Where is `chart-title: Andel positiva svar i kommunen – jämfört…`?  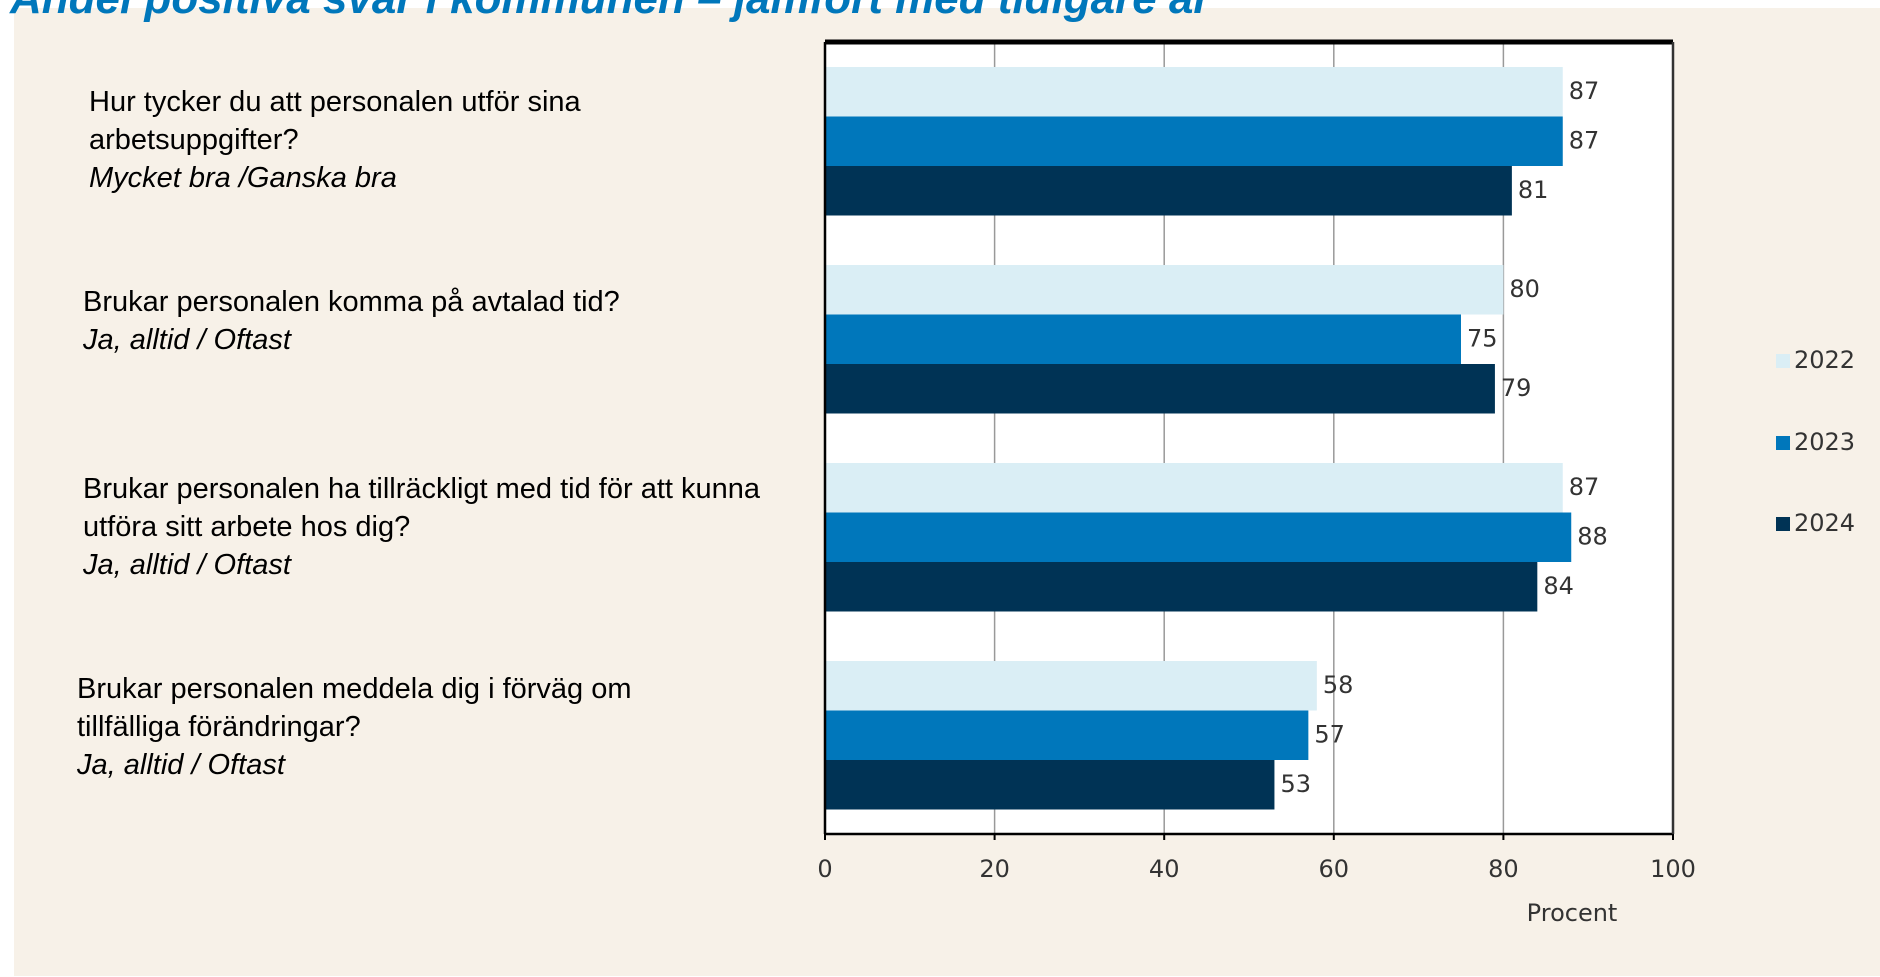 chart-title: Andel positiva svar i kommunen – jämfört… is located at coordinates (610, 12).